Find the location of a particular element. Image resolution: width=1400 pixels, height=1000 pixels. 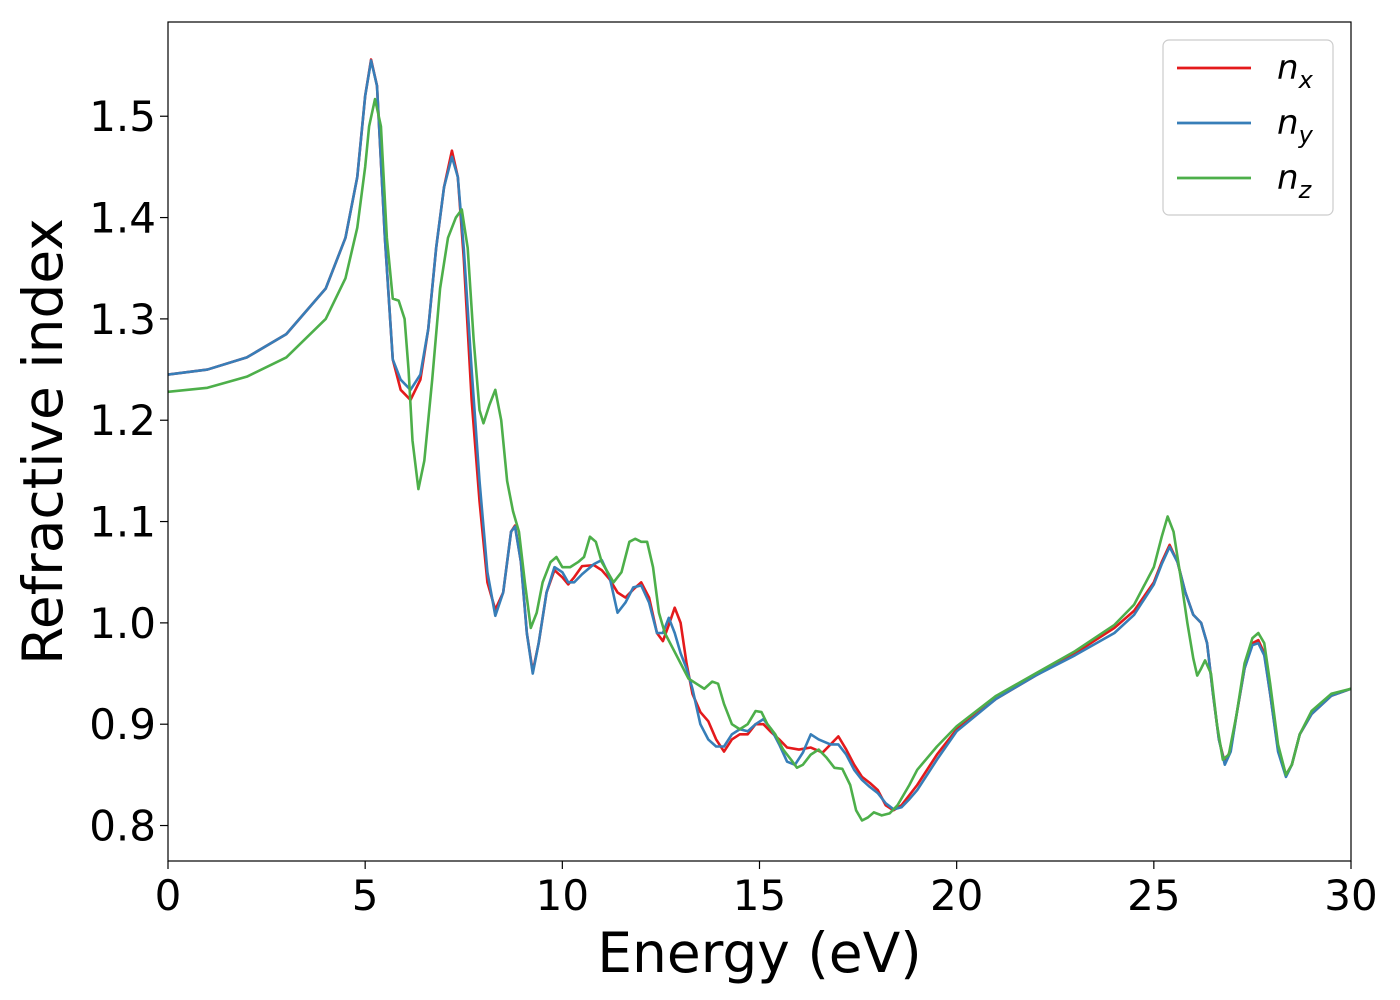

x-tick-label: 30 is located at coordinates (1350, 895).